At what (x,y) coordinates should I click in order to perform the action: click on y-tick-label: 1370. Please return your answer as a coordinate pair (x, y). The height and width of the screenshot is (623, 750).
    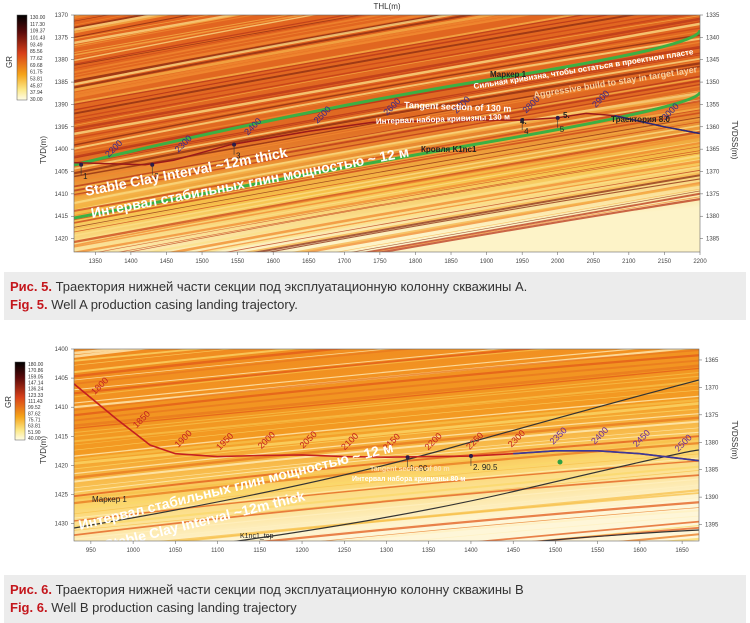
    Looking at the image, I should click on (62, 16).